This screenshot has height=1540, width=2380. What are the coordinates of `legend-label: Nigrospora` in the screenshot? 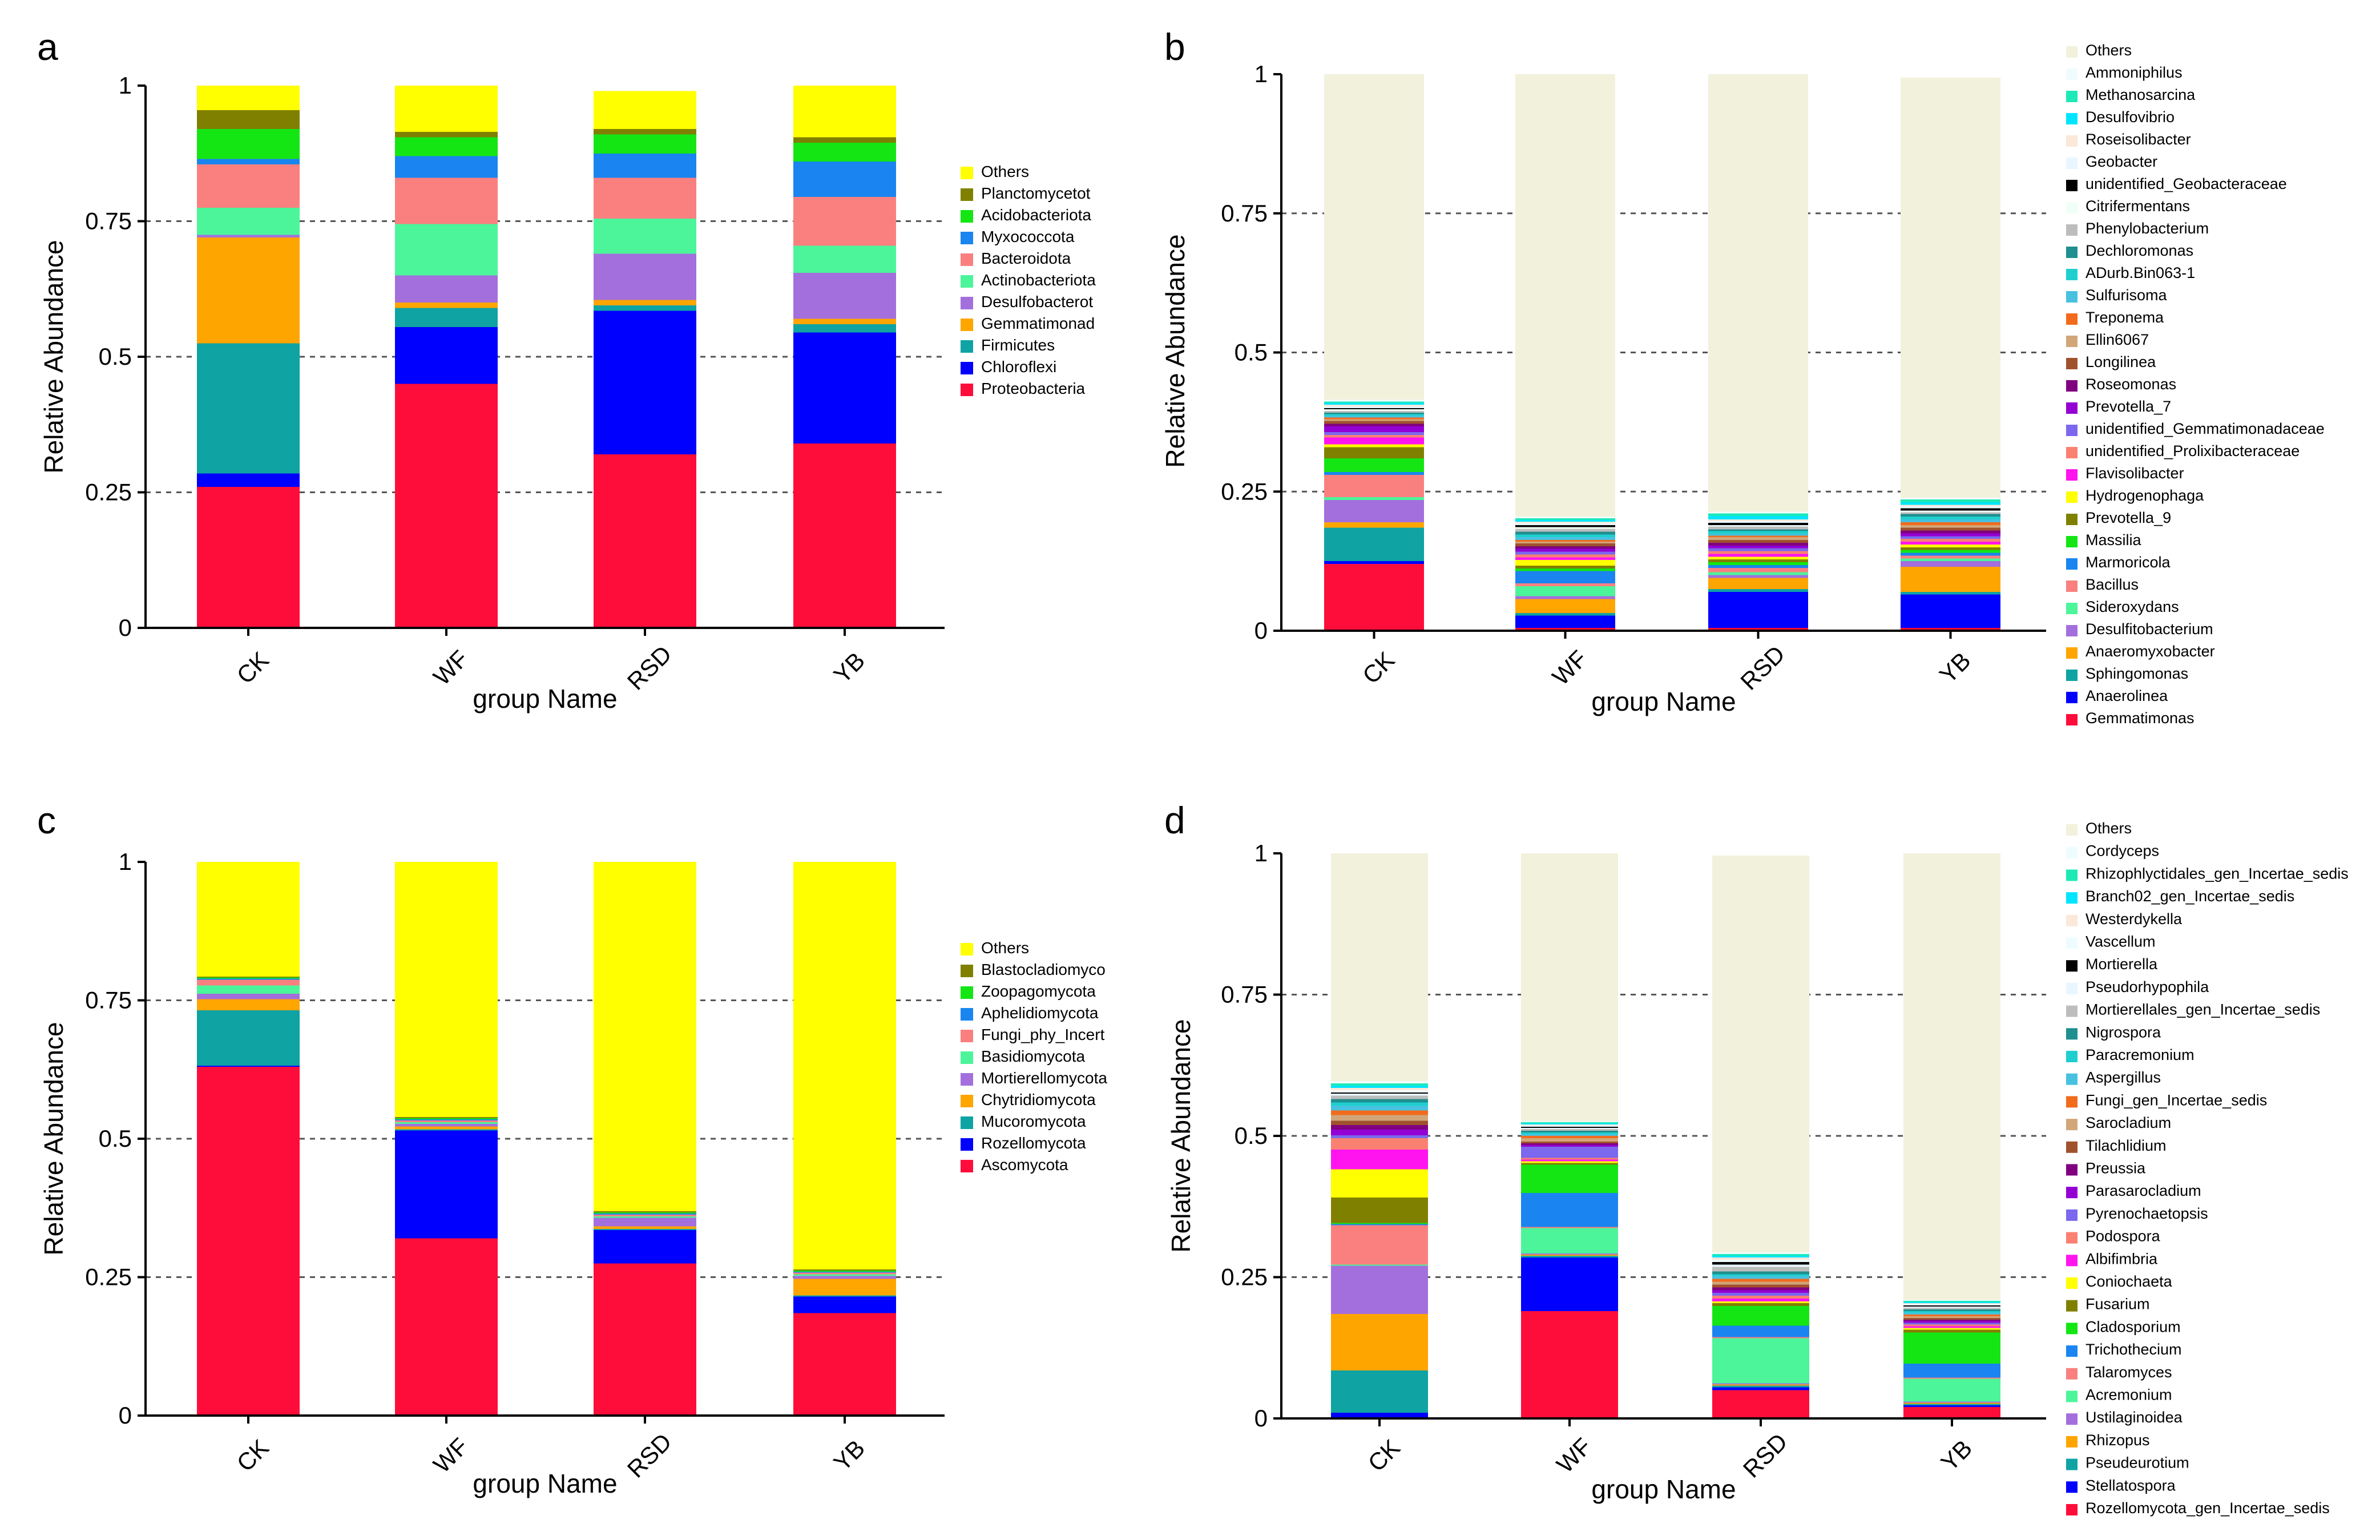 It's located at (2123, 1032).